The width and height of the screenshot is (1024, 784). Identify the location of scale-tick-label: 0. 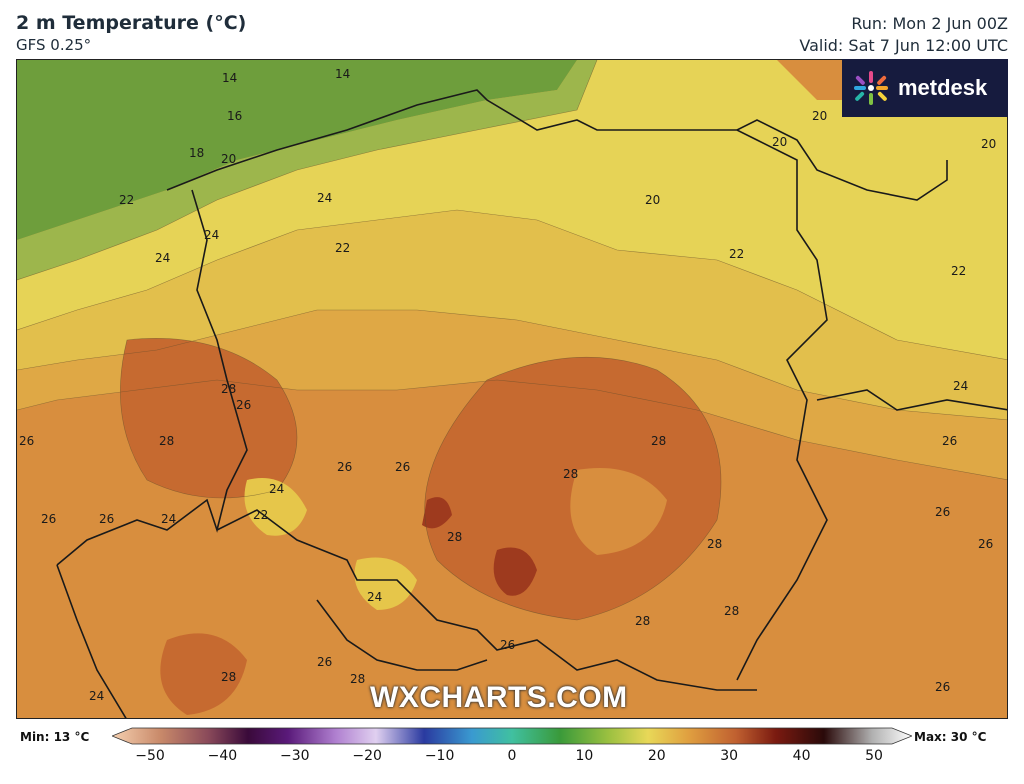
(512, 756).